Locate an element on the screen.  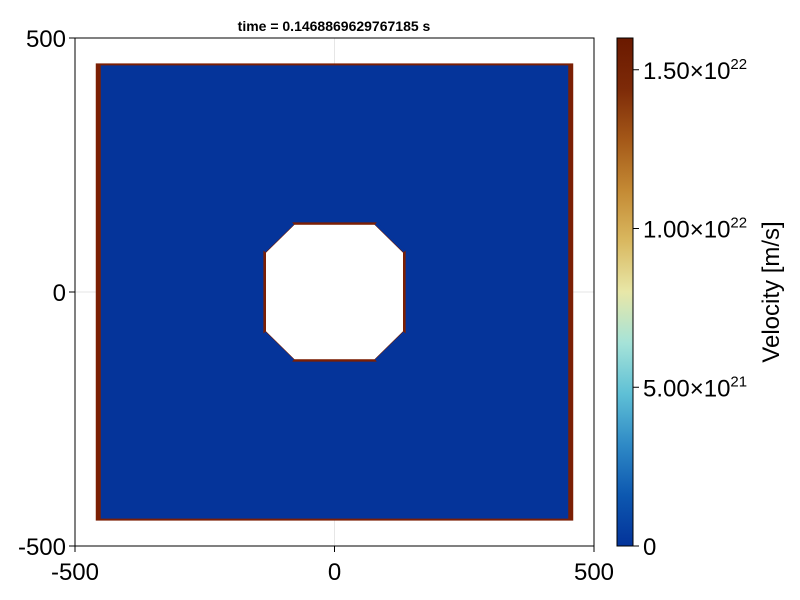
y-tick-label: -500 is located at coordinates (42, 547).